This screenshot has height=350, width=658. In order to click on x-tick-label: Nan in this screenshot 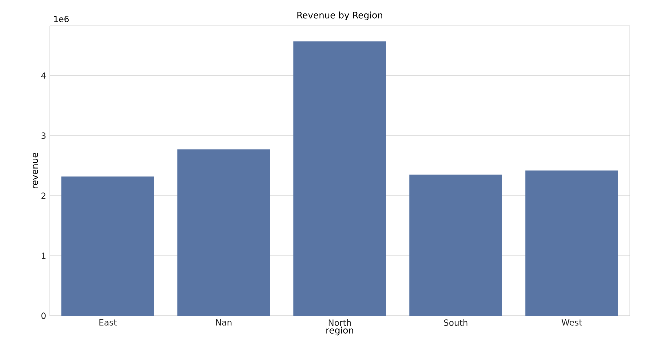, I will do `click(224, 323)`.